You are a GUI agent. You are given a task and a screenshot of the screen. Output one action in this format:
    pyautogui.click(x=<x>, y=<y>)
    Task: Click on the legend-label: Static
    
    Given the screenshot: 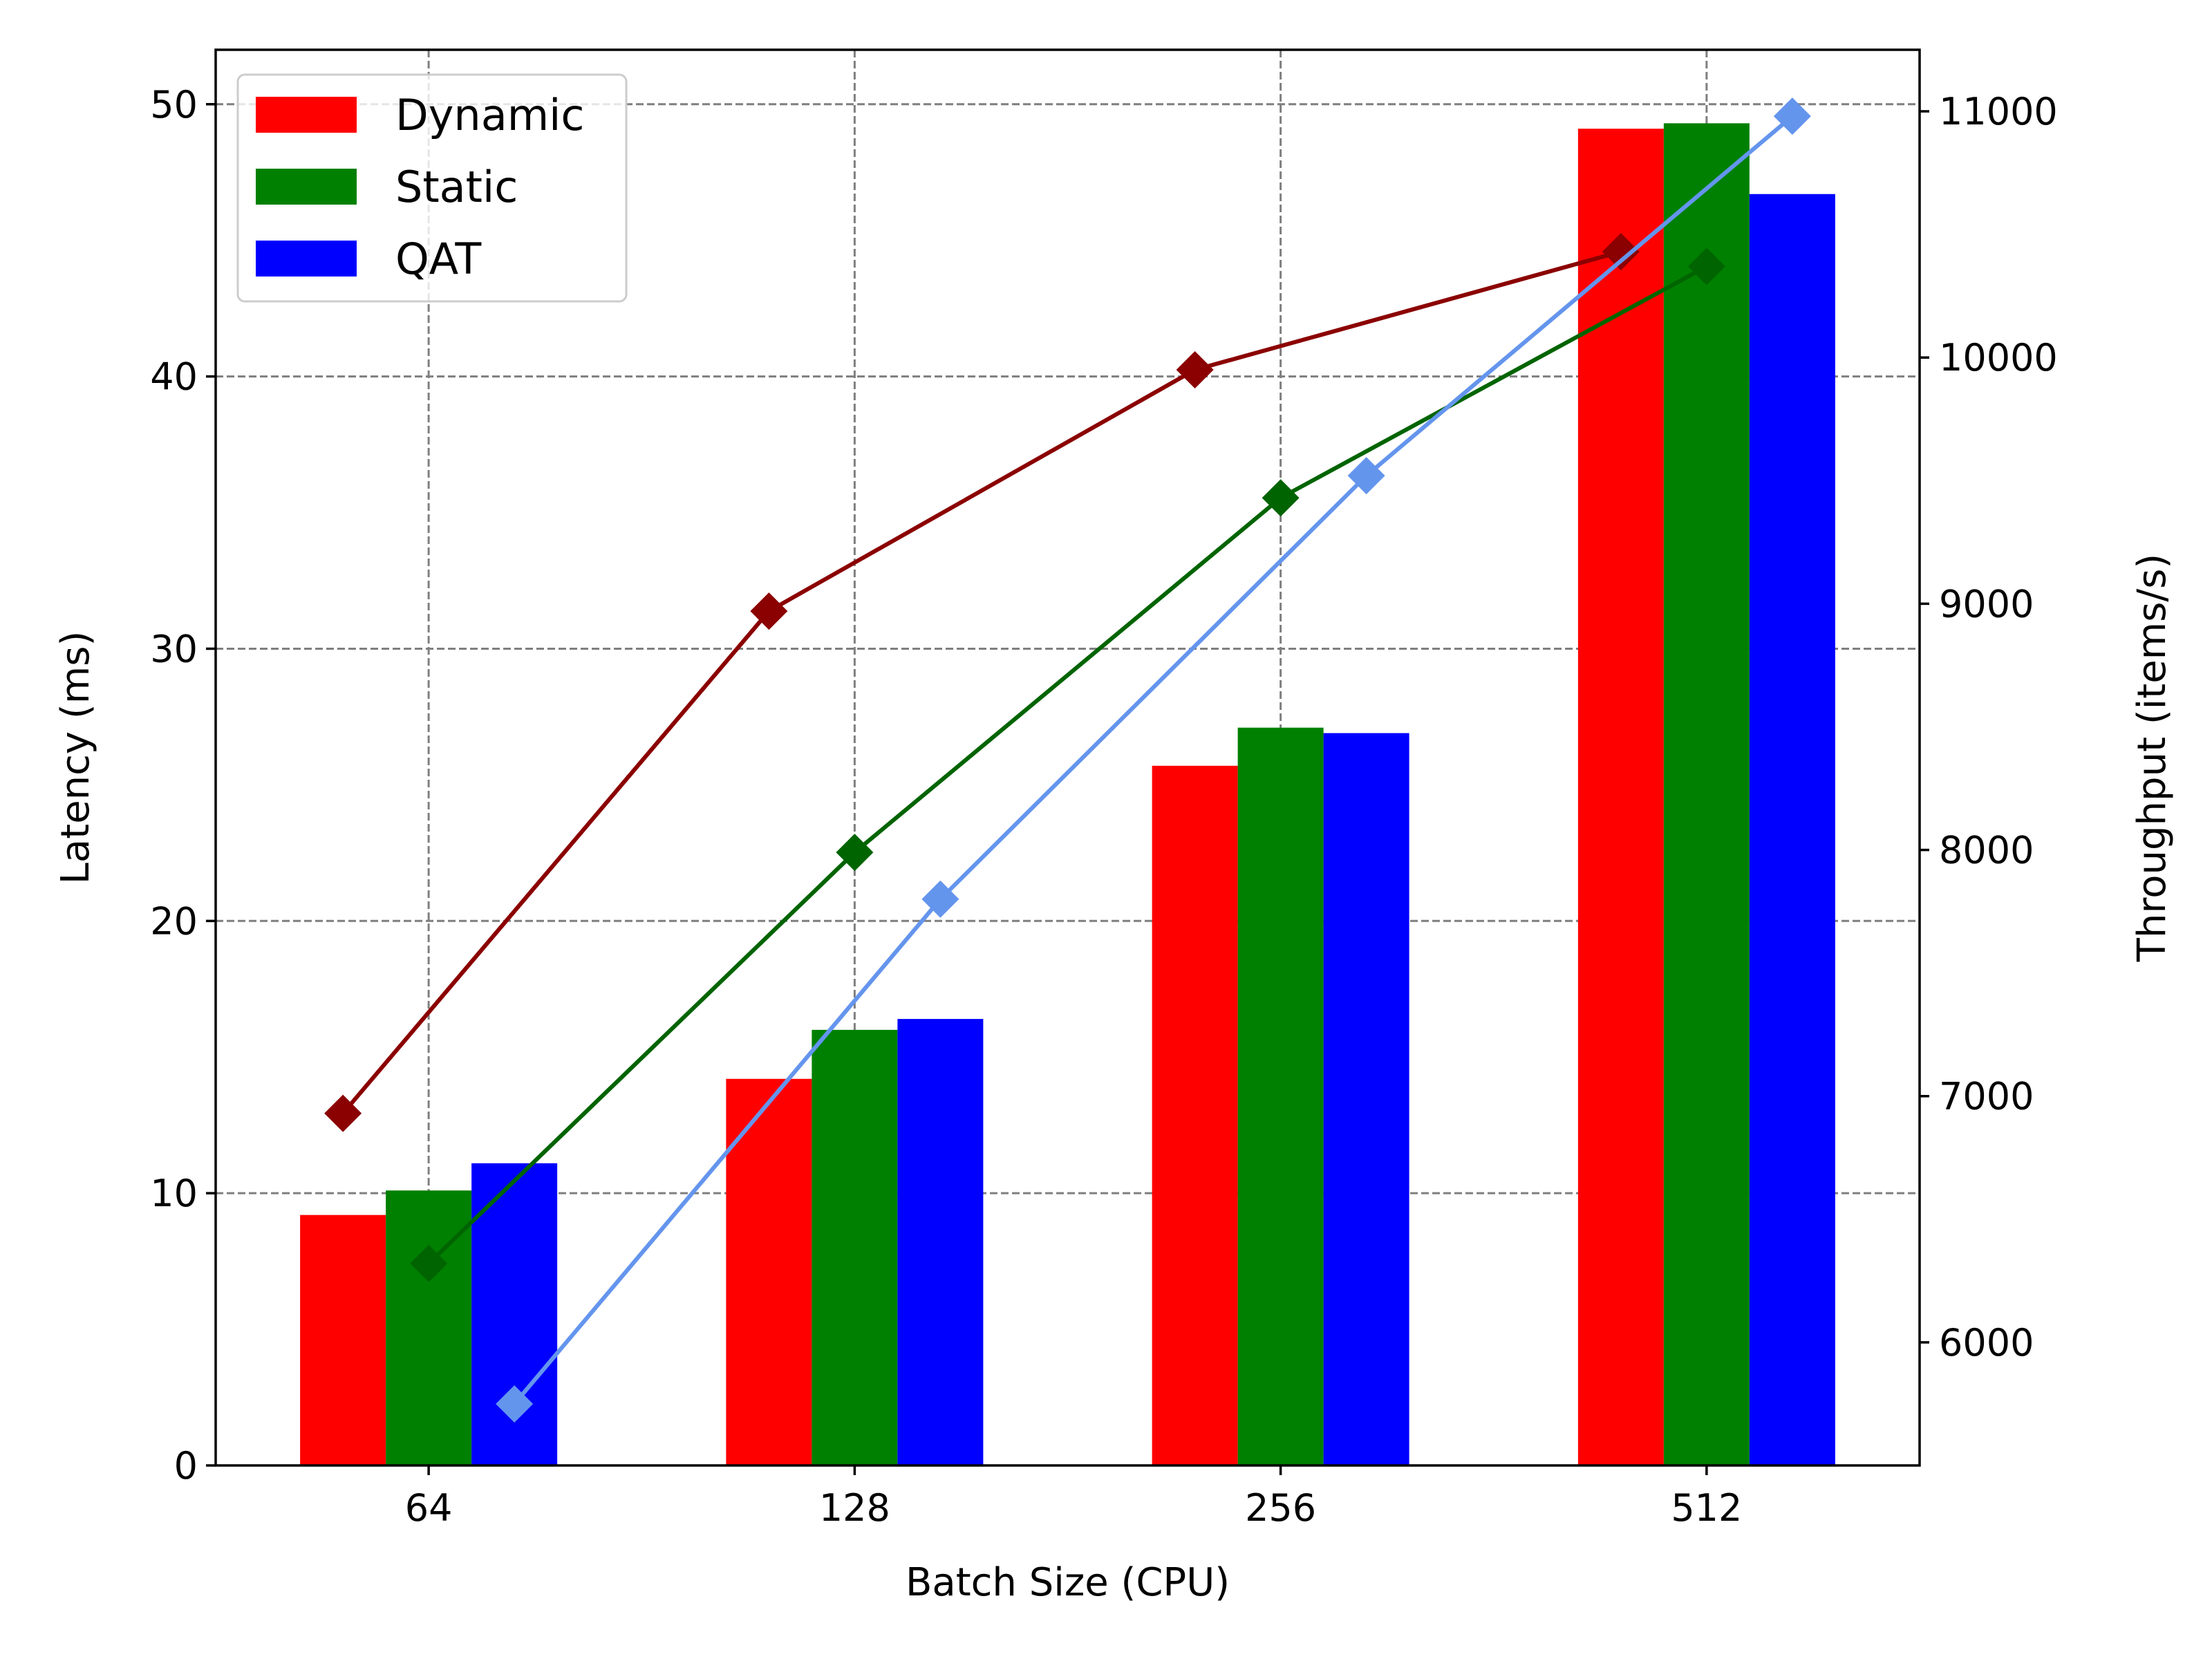 What is the action you would take?
    pyautogui.click(x=456, y=187)
    